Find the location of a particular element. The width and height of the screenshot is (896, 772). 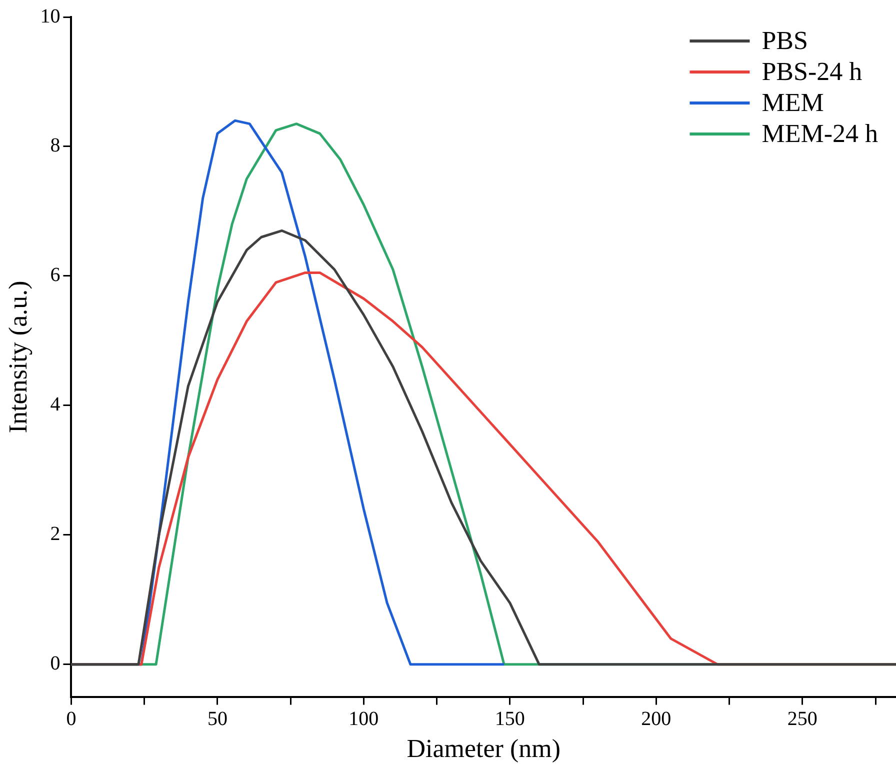

y-tick-label: 0 is located at coordinates (55, 663).